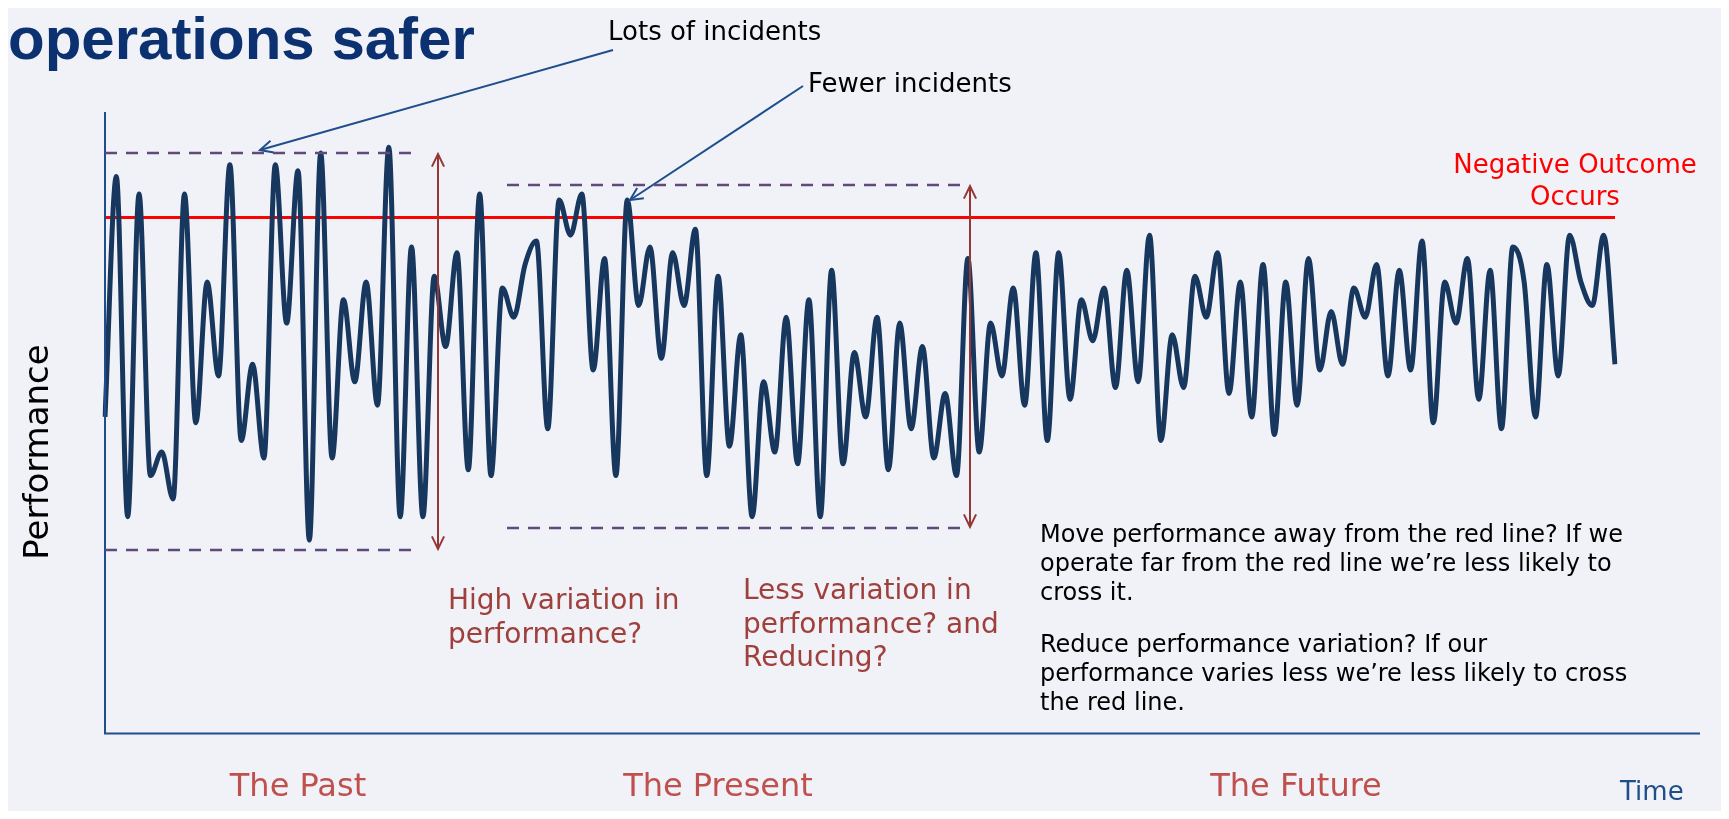  I want to click on text: The Present, so click(718, 785).